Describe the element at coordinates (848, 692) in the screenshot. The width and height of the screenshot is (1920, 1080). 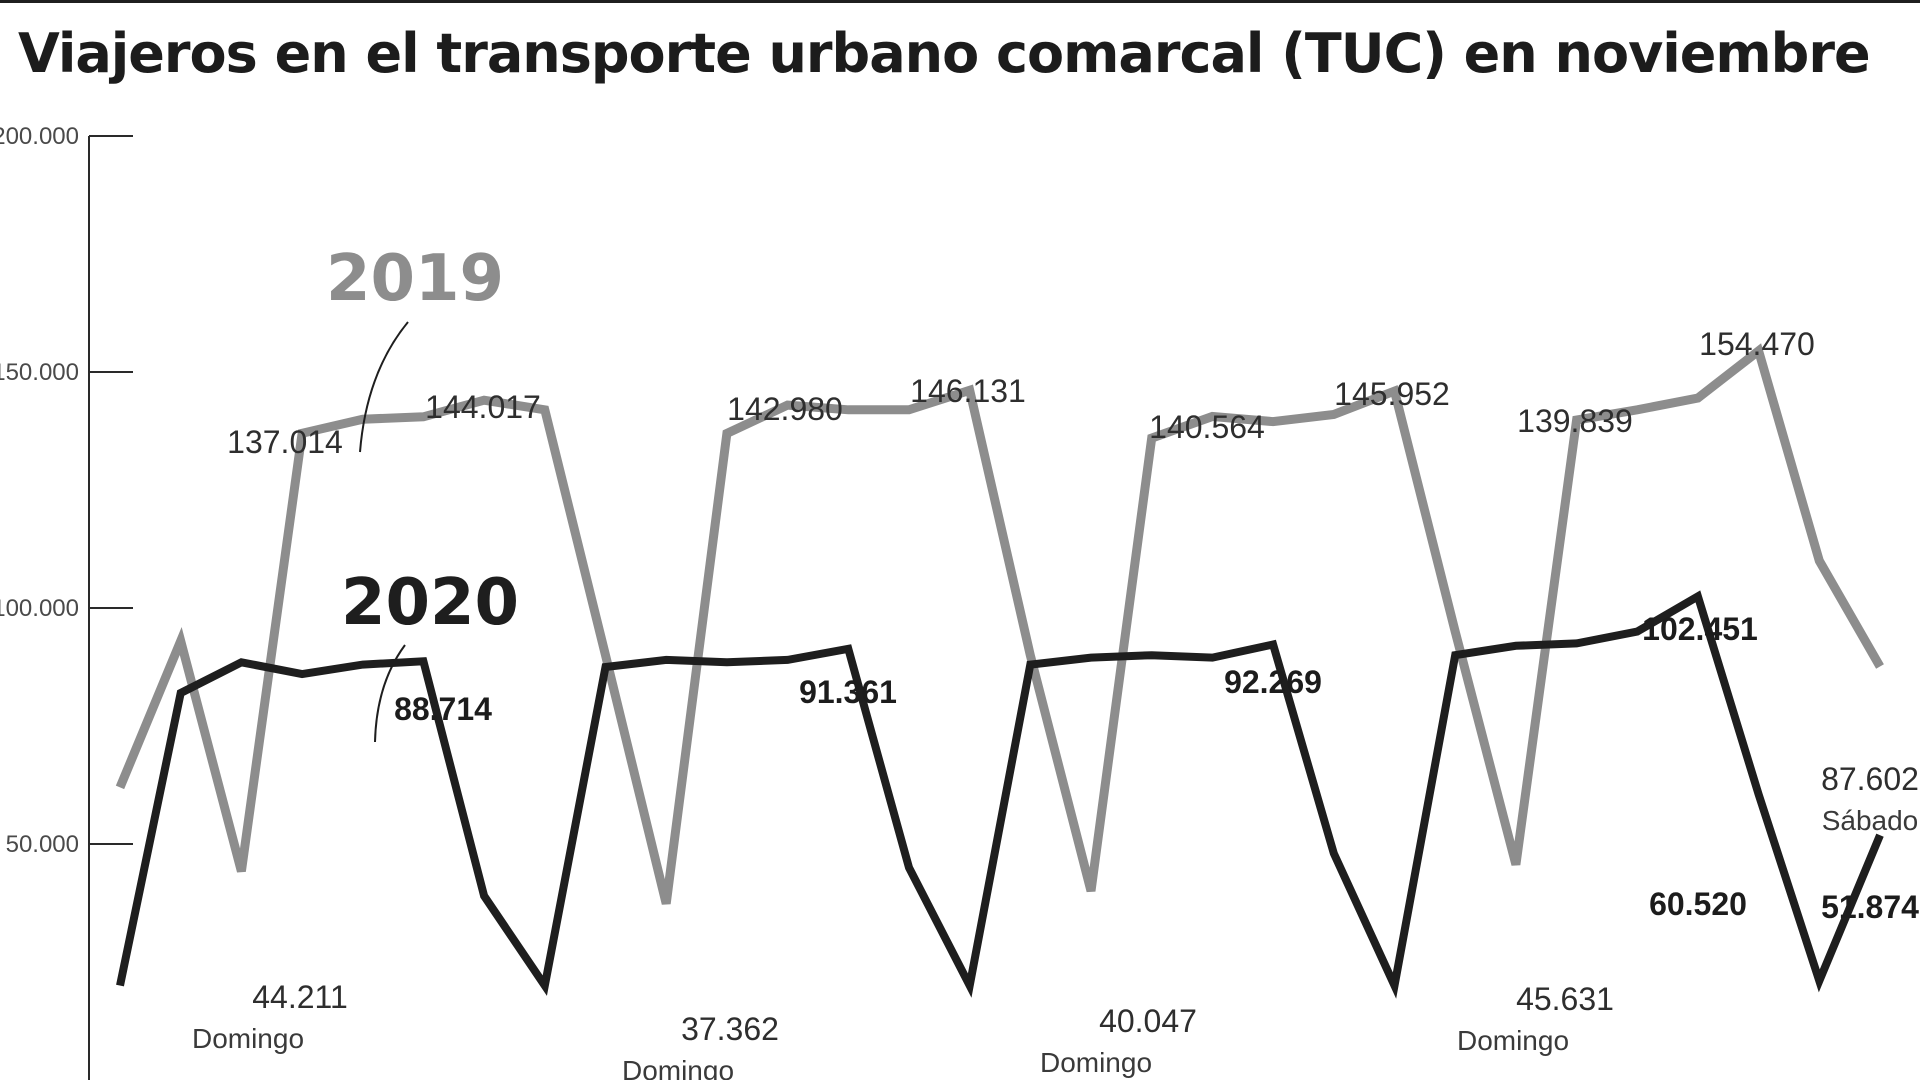
I see `data-label-2020: 91.361` at that location.